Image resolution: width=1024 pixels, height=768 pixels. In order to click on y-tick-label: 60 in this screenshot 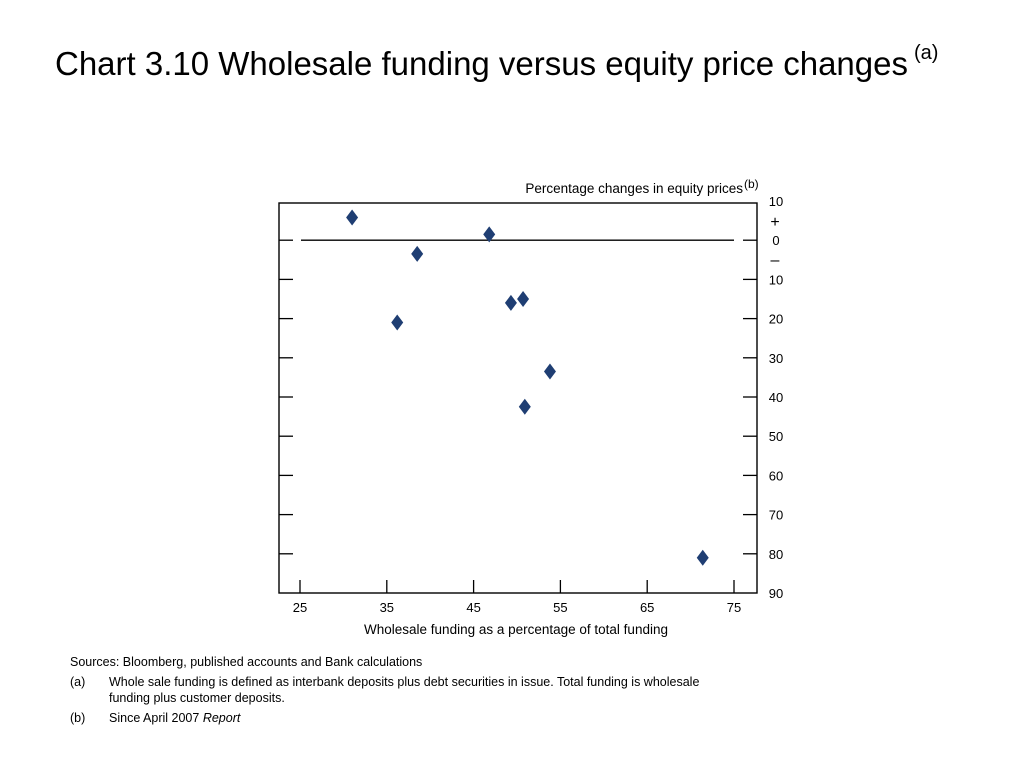, I will do `click(776, 475)`.